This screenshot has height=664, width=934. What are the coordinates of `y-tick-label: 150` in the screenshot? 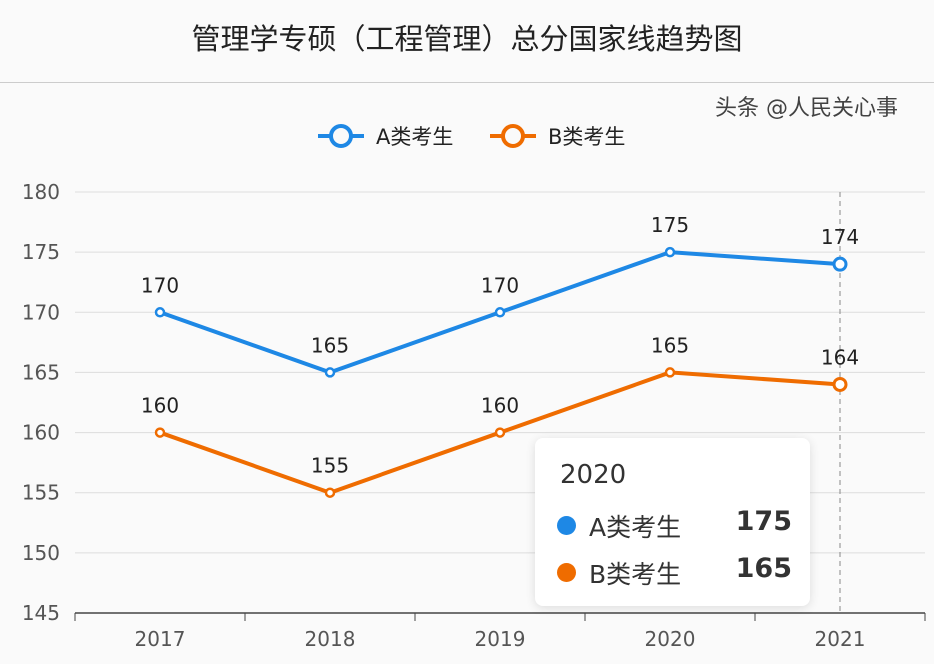 It's located at (41, 553).